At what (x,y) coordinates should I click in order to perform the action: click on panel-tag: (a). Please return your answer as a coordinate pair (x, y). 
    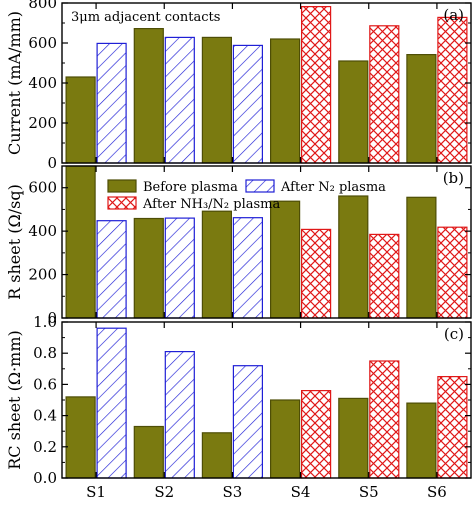
    Looking at the image, I should click on (453, 15).